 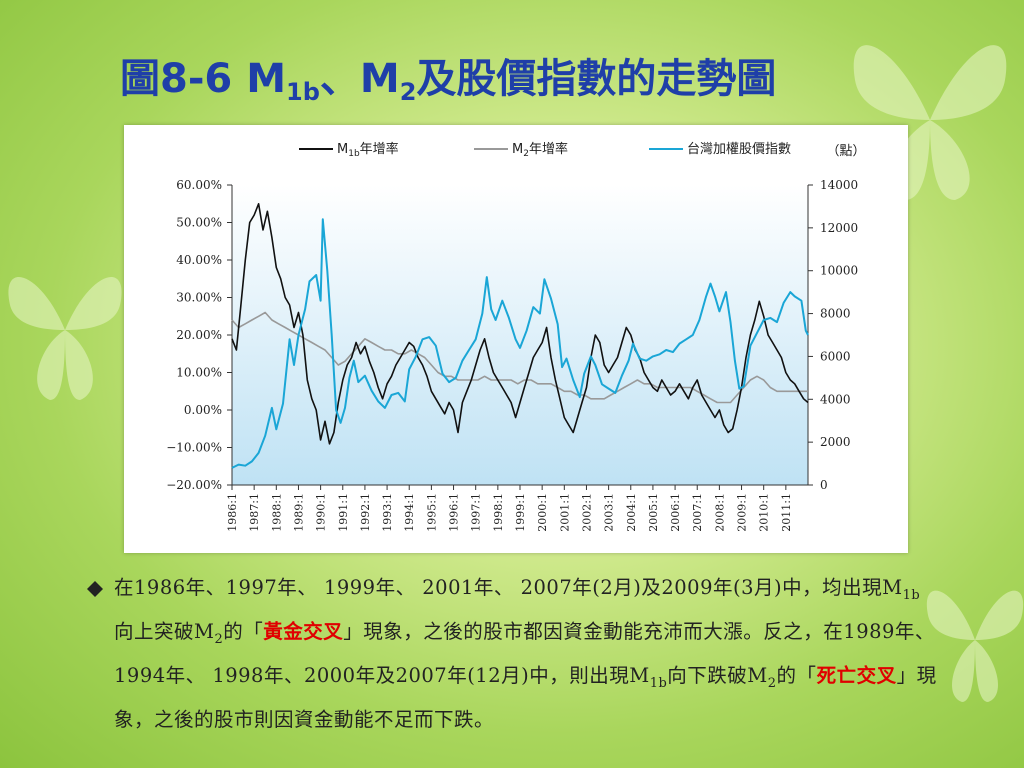 I want to click on right-axis-unit-label: （點）, so click(x=845, y=151).